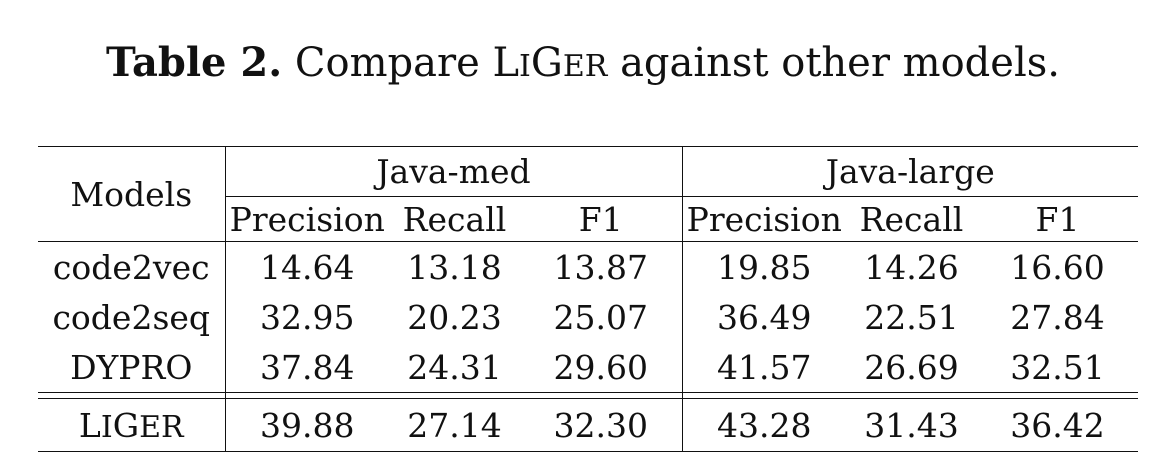 This screenshot has width=1166, height=470. What do you see at coordinates (601, 266) in the screenshot?
I see `value-cell: 13.87` at bounding box center [601, 266].